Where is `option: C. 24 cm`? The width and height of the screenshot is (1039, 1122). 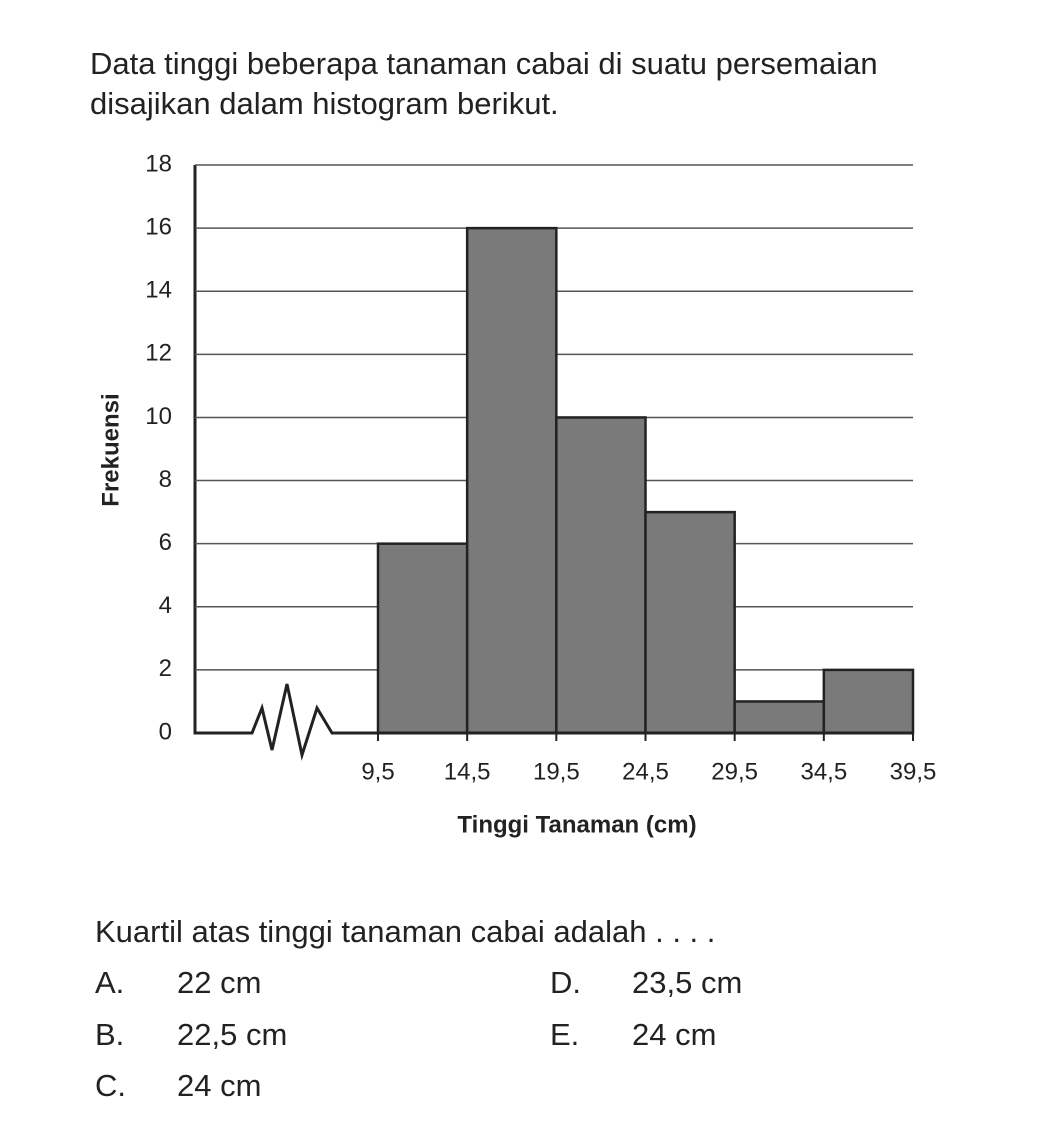 option: C. 24 cm is located at coordinates (178, 1086).